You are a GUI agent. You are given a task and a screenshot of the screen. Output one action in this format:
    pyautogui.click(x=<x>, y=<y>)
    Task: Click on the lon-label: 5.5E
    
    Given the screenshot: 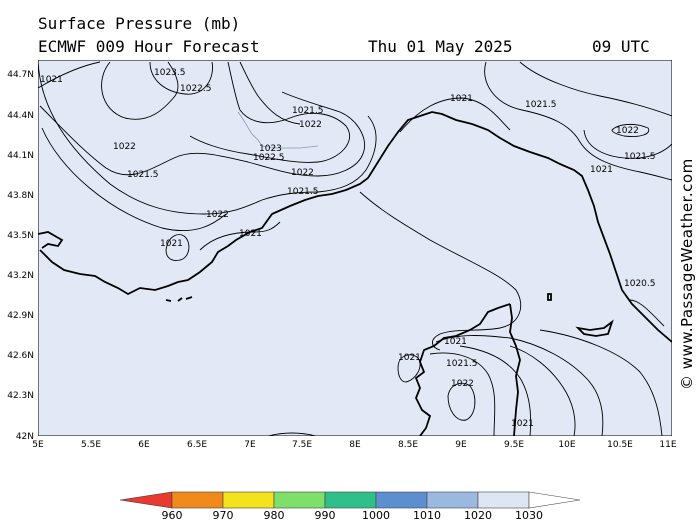 What is the action you would take?
    pyautogui.click(x=91, y=445)
    